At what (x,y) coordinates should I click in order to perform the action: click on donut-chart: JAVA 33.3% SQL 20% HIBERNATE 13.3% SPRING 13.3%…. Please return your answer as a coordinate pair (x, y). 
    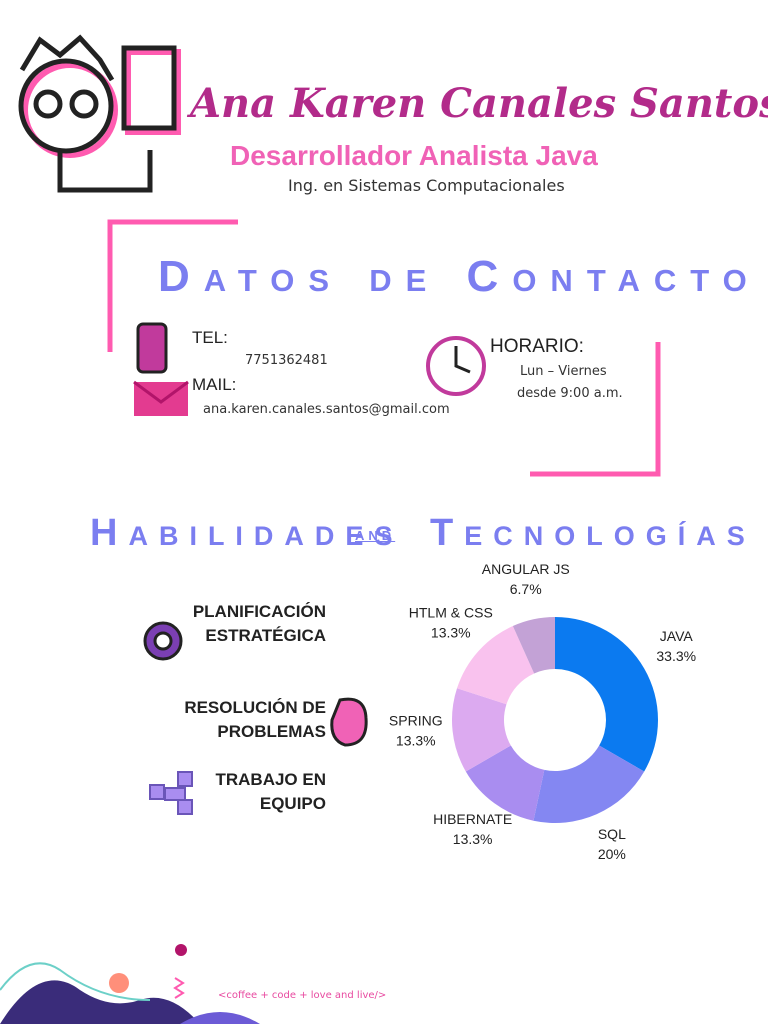
    Looking at the image, I should click on (542, 711).